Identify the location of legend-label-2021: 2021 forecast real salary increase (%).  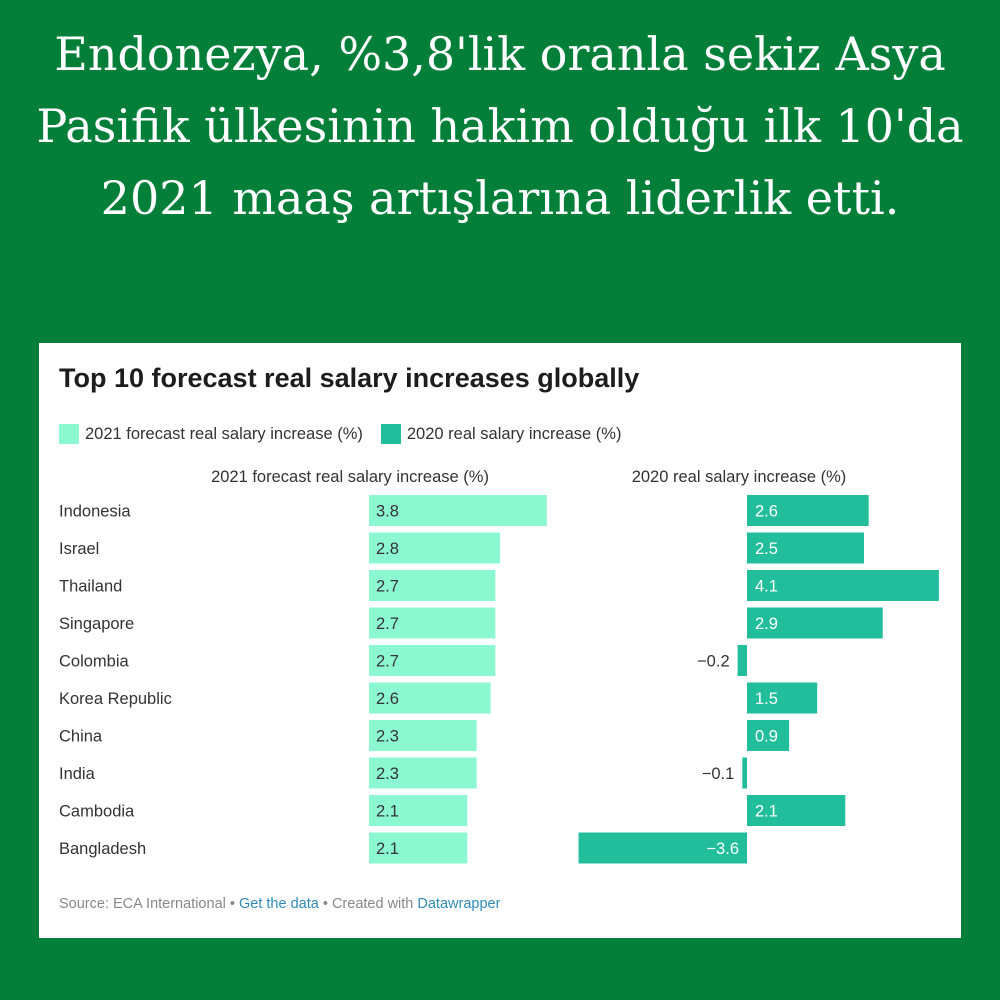
(224, 433).